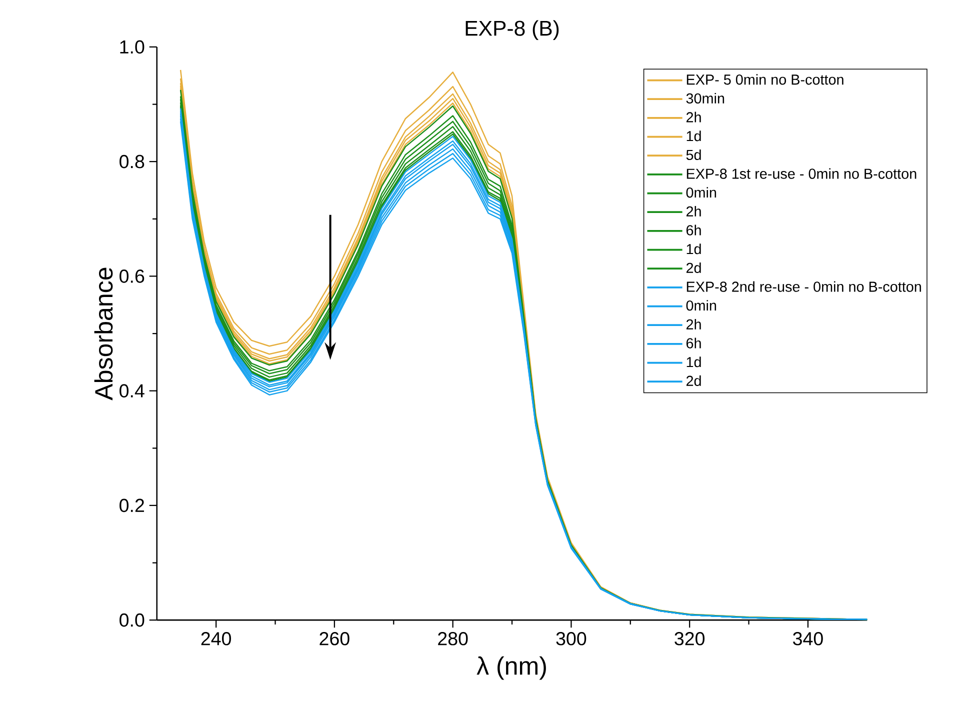  What do you see at coordinates (132, 47) in the screenshot?
I see `y-tick-label: 1.0` at bounding box center [132, 47].